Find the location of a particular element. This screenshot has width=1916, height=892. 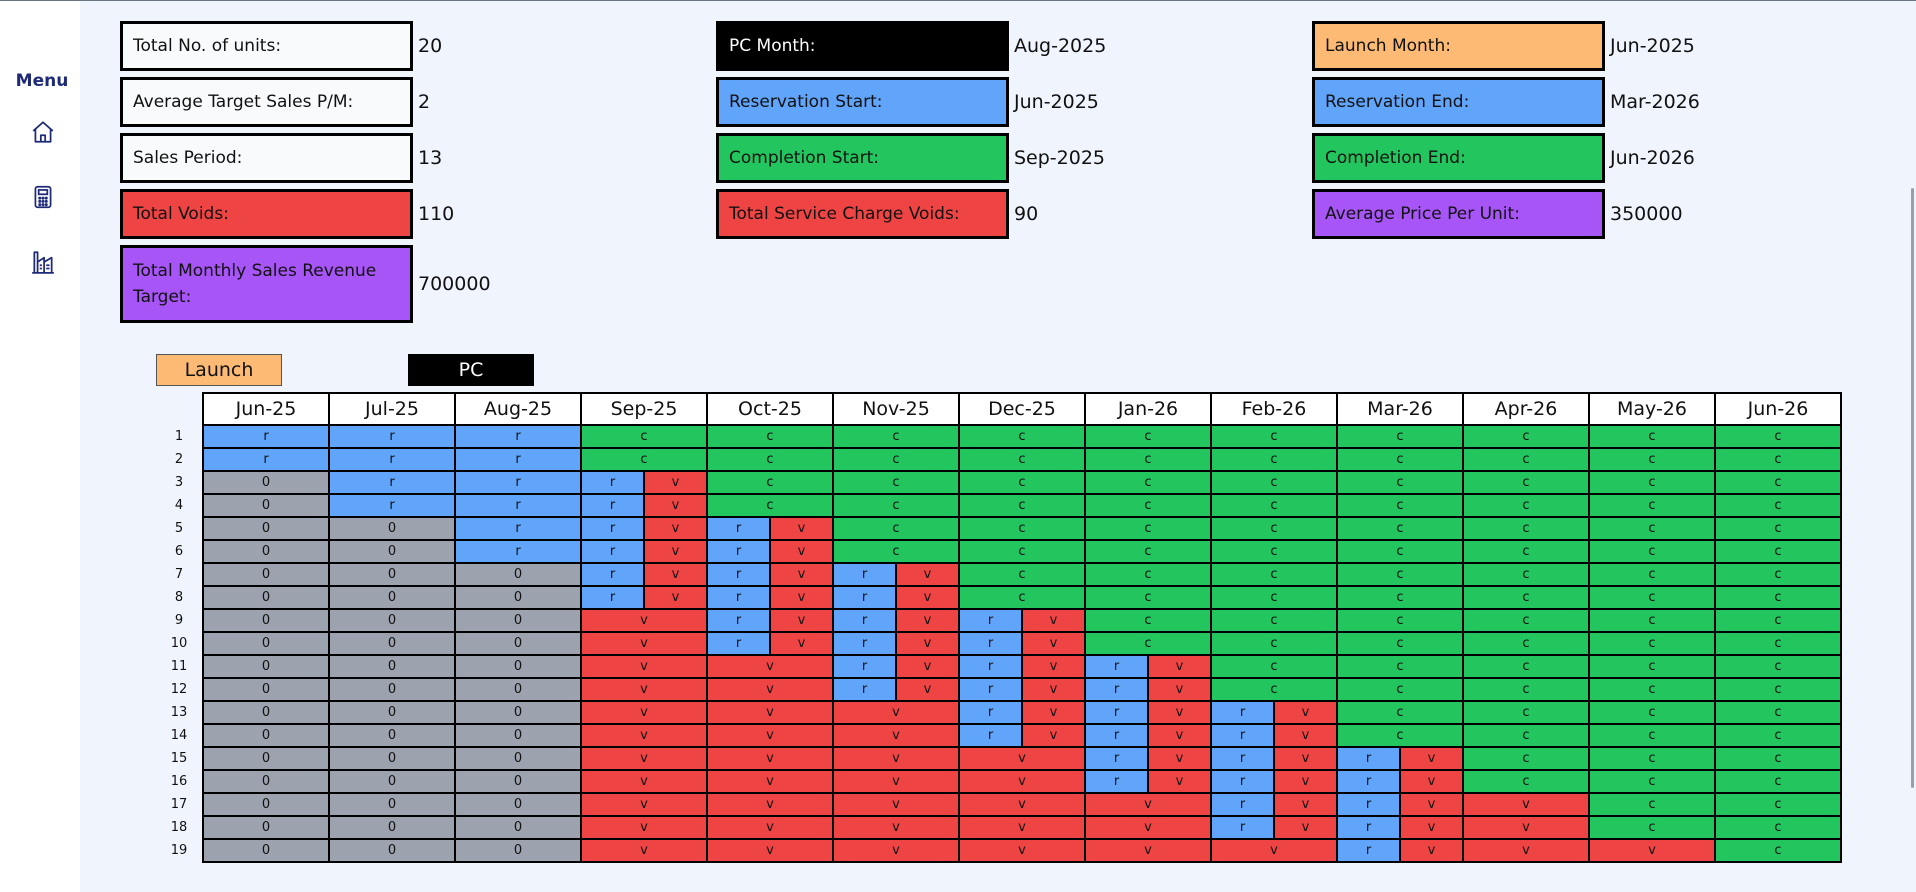

month-header: Mar-26 is located at coordinates (1400, 409).